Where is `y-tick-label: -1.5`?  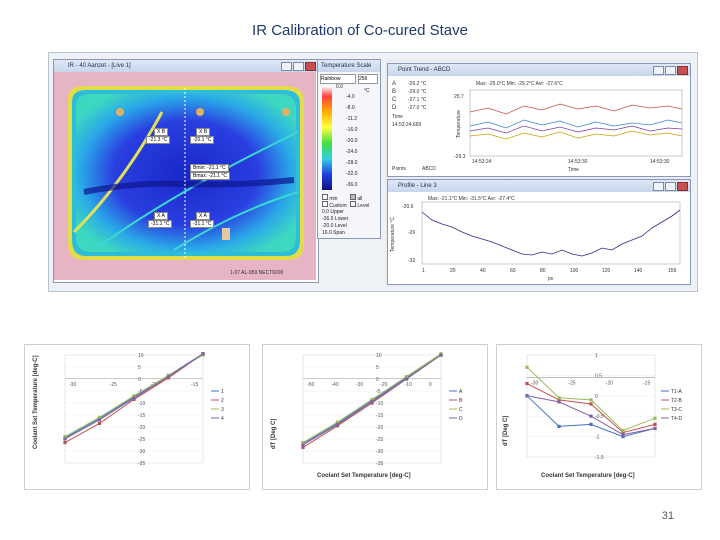 y-tick-label: -1.5 is located at coordinates (599, 458).